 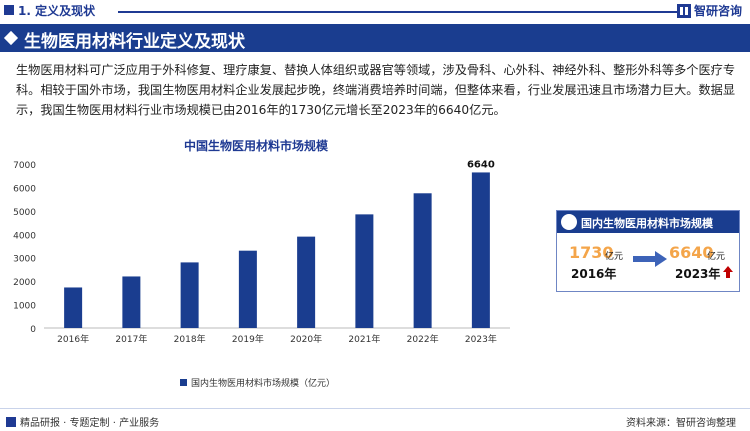 What do you see at coordinates (375, 38) in the screenshot?
I see `title-banner: 生物医用材料行业定义及现状` at bounding box center [375, 38].